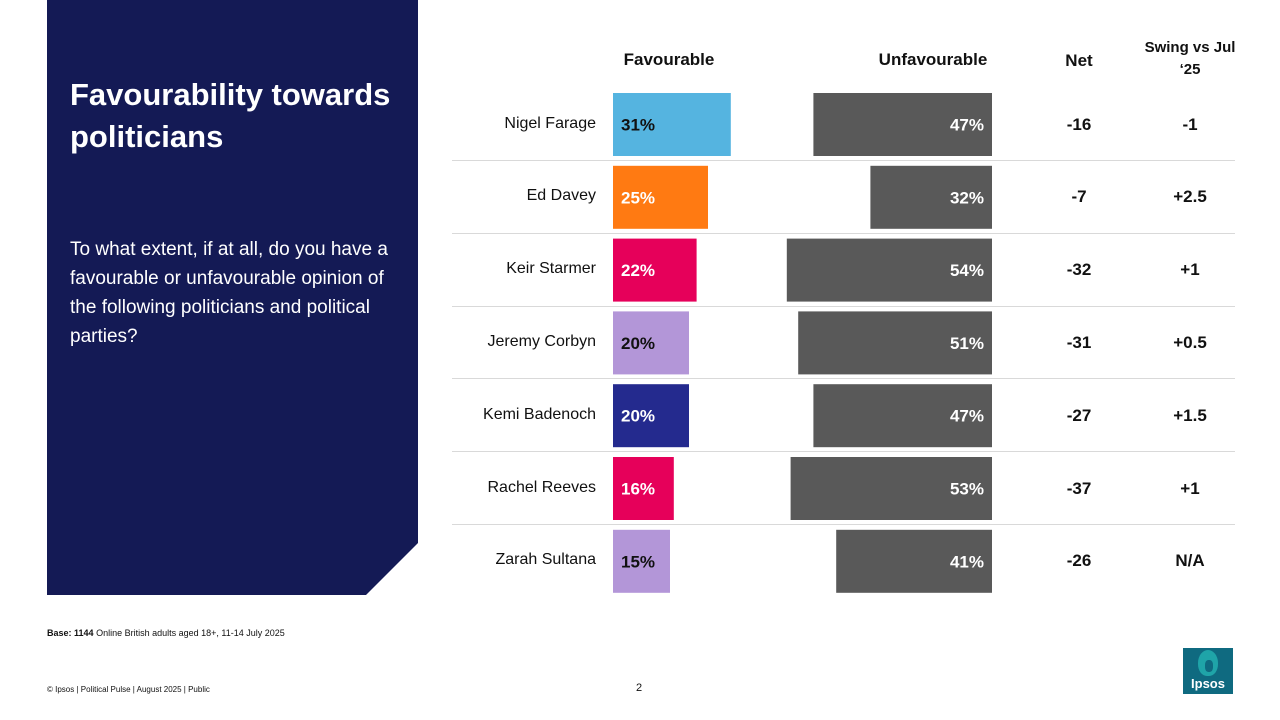 This screenshot has height=720, width=1280. What do you see at coordinates (1079, 342) in the screenshot?
I see `net-value: -31` at bounding box center [1079, 342].